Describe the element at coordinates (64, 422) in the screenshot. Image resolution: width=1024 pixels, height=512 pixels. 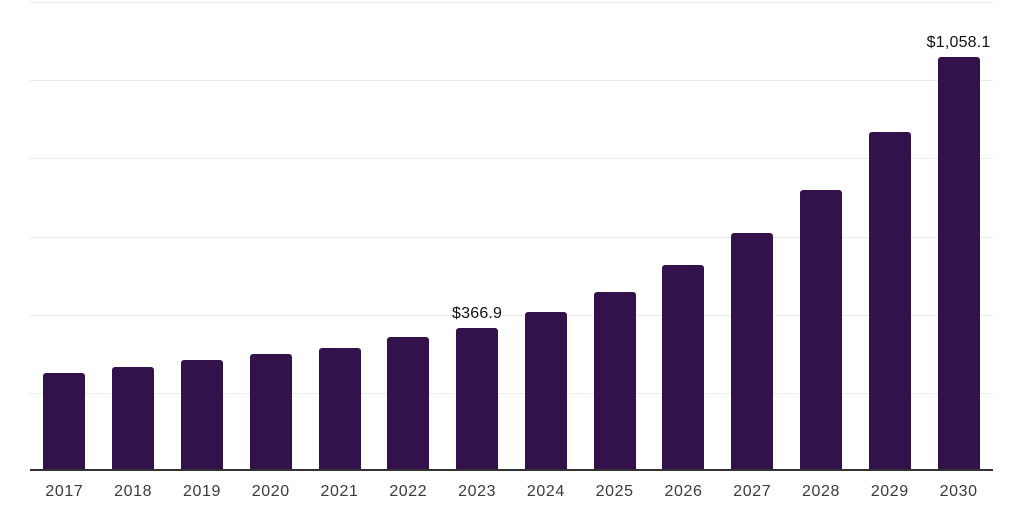
I see `bar-2017` at that location.